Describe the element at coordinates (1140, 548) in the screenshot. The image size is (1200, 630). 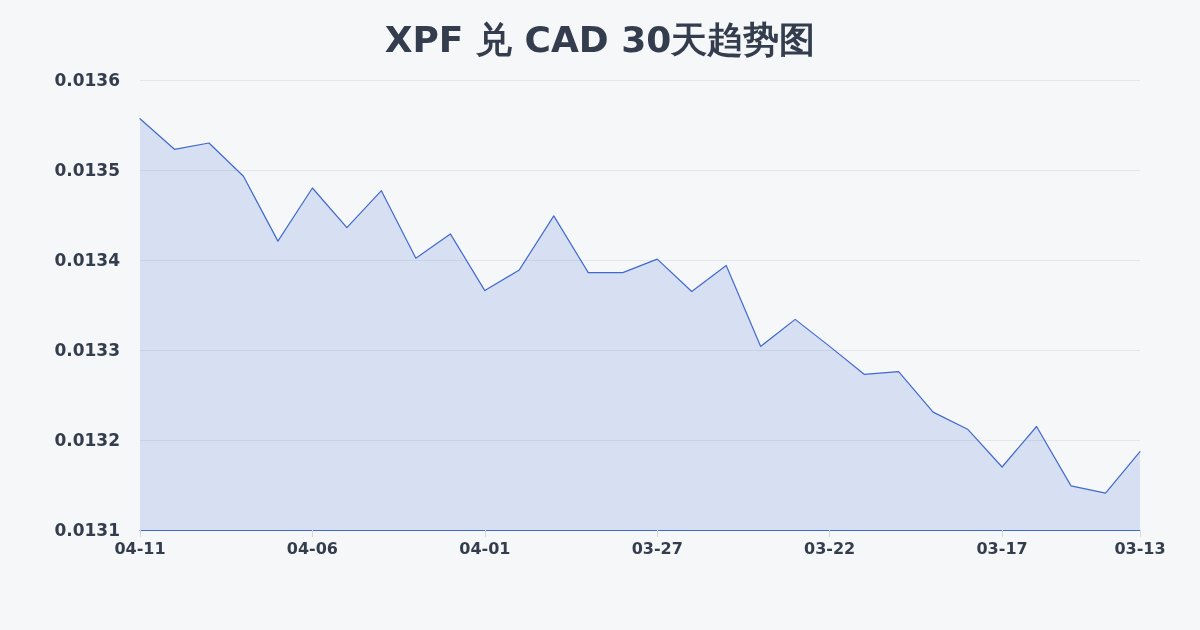
I see `x-tick-label: 03-13` at that location.